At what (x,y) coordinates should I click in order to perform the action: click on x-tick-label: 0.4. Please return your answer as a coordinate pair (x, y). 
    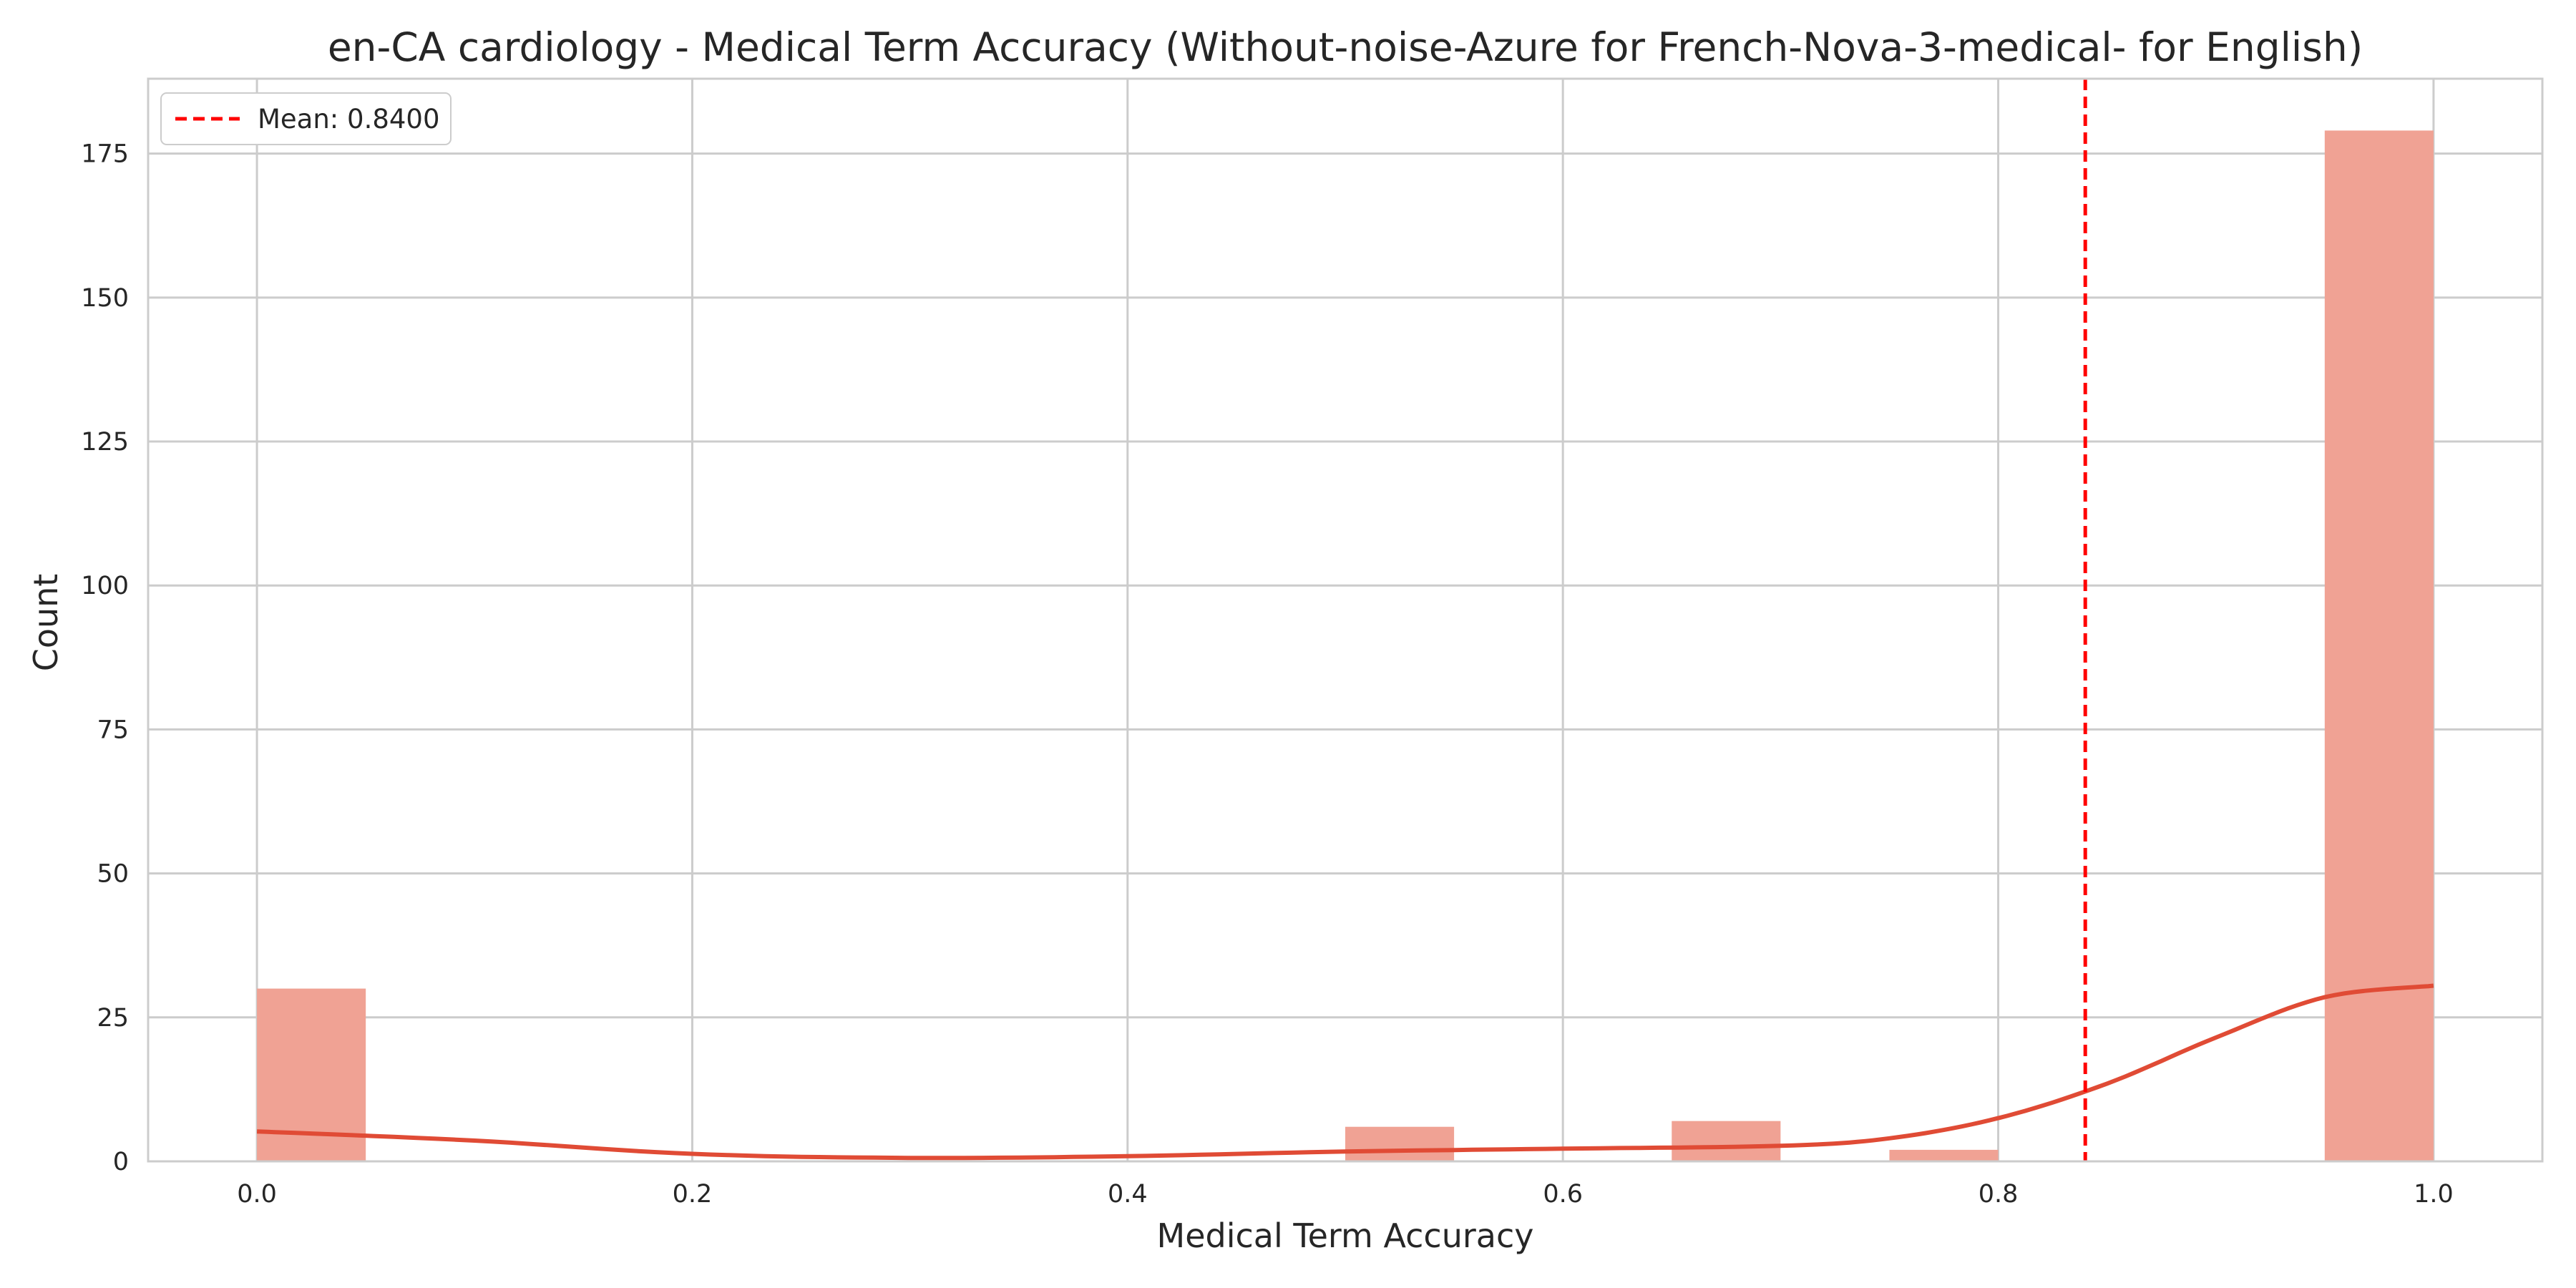
    Looking at the image, I should click on (1128, 1194).